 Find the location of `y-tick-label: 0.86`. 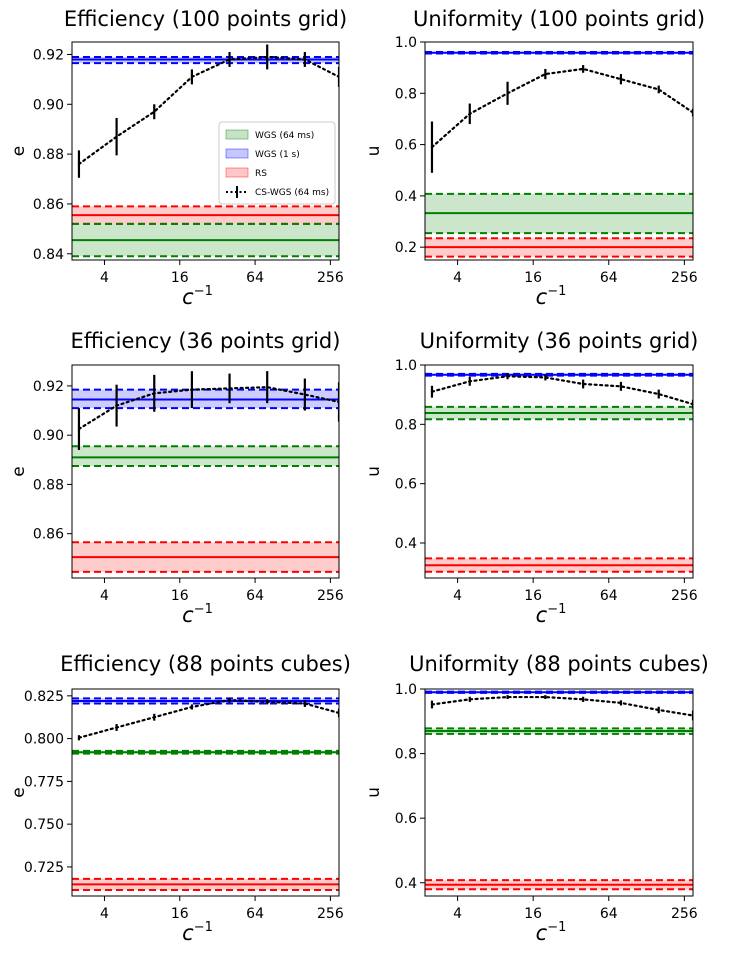

y-tick-label: 0.86 is located at coordinates (48, 205).